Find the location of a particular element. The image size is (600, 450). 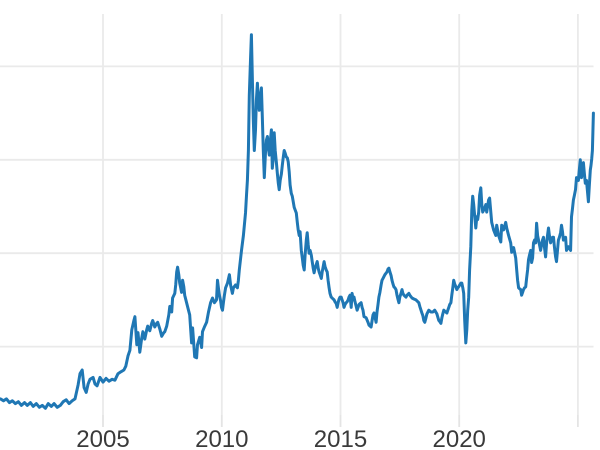

x-tick-label-2010: 2010 is located at coordinates (221, 438).